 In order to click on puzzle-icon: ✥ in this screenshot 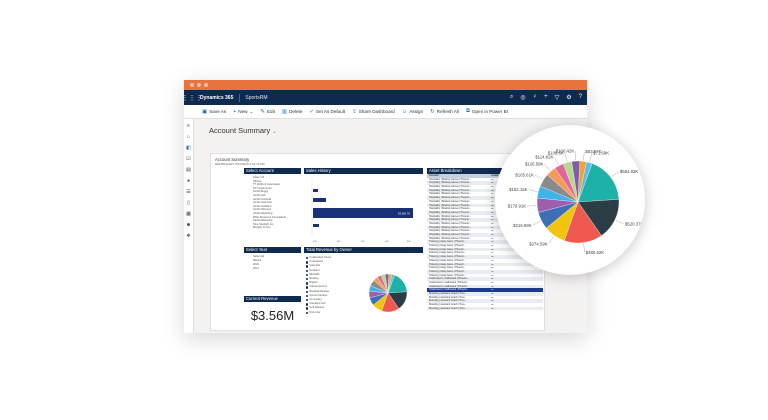, I will do `click(188, 236)`.